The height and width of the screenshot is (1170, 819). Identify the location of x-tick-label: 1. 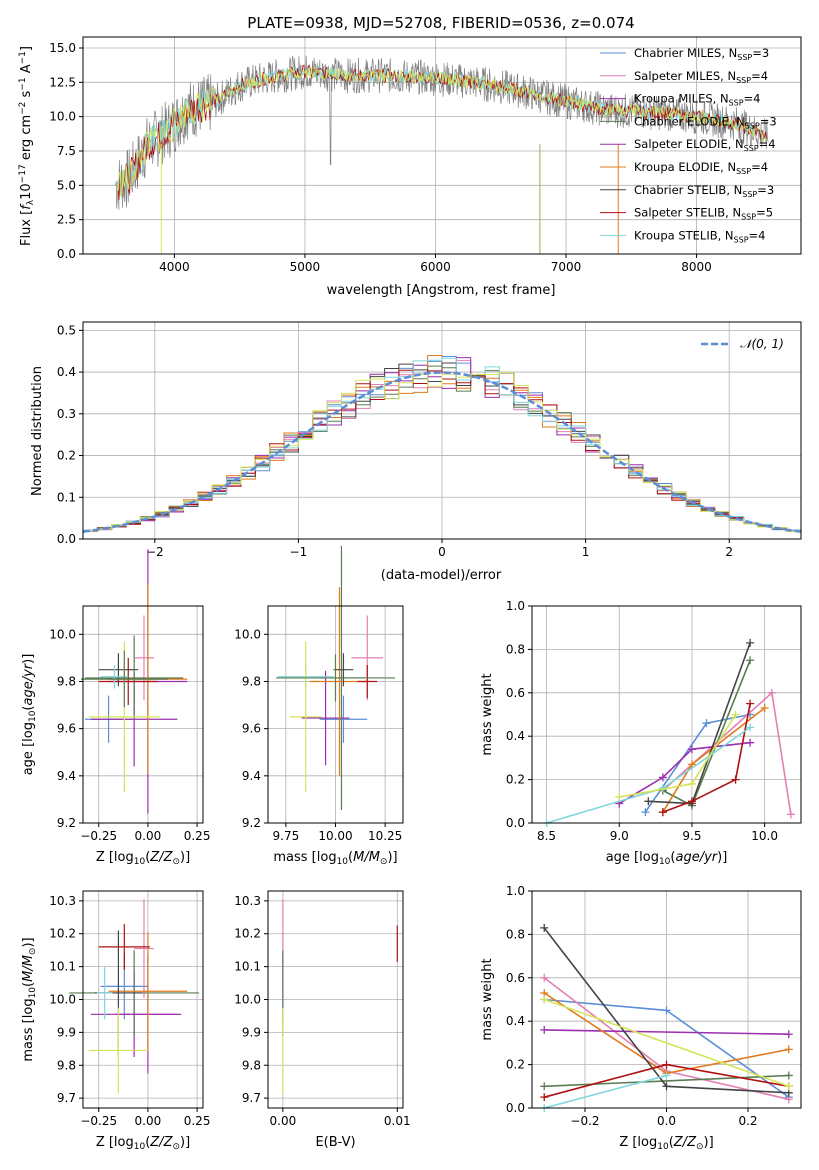
(586, 552).